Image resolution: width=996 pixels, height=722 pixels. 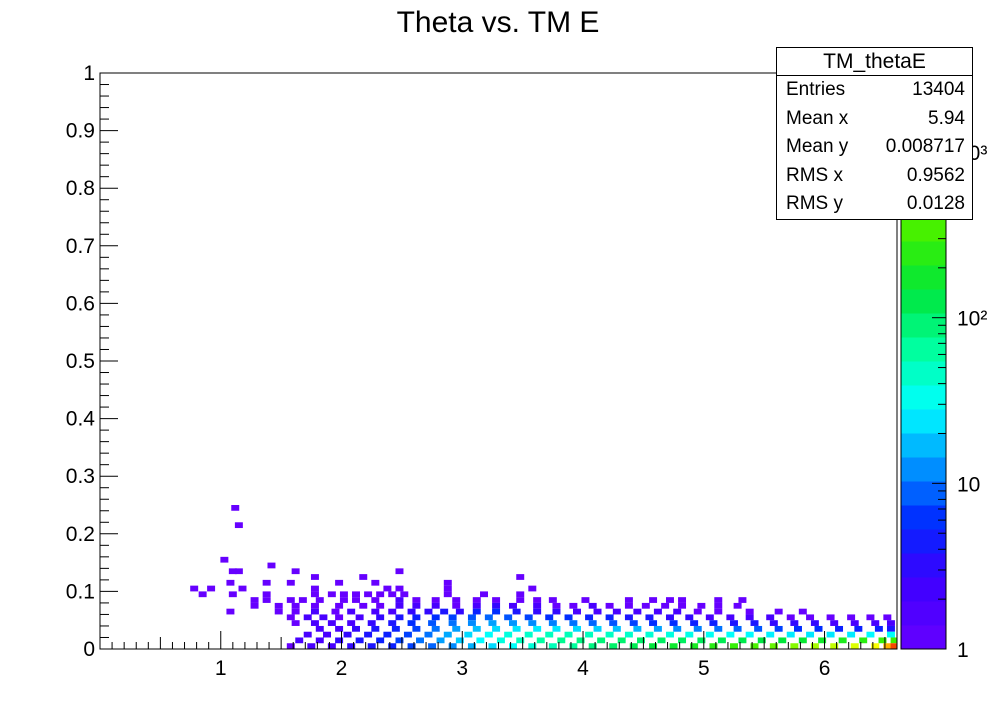 I want to click on stats-label: RMS x, so click(x=814, y=175).